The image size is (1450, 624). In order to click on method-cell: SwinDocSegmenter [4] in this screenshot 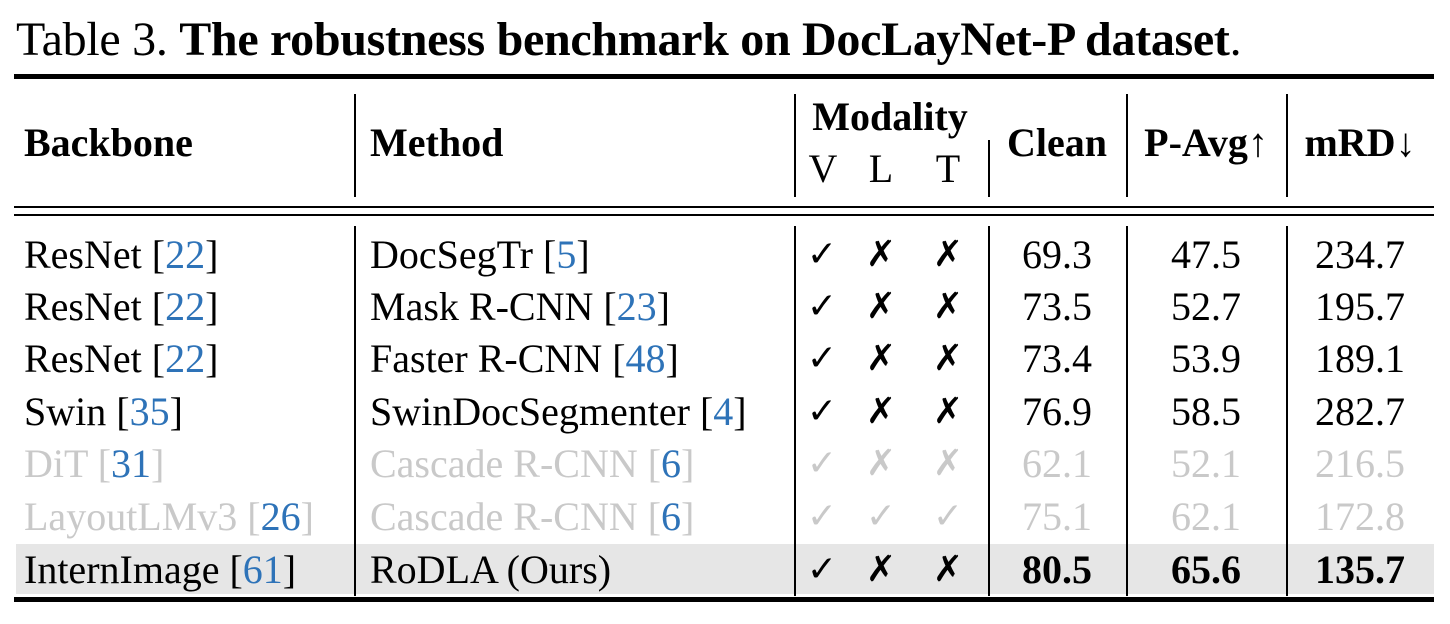, I will do `click(558, 412)`.